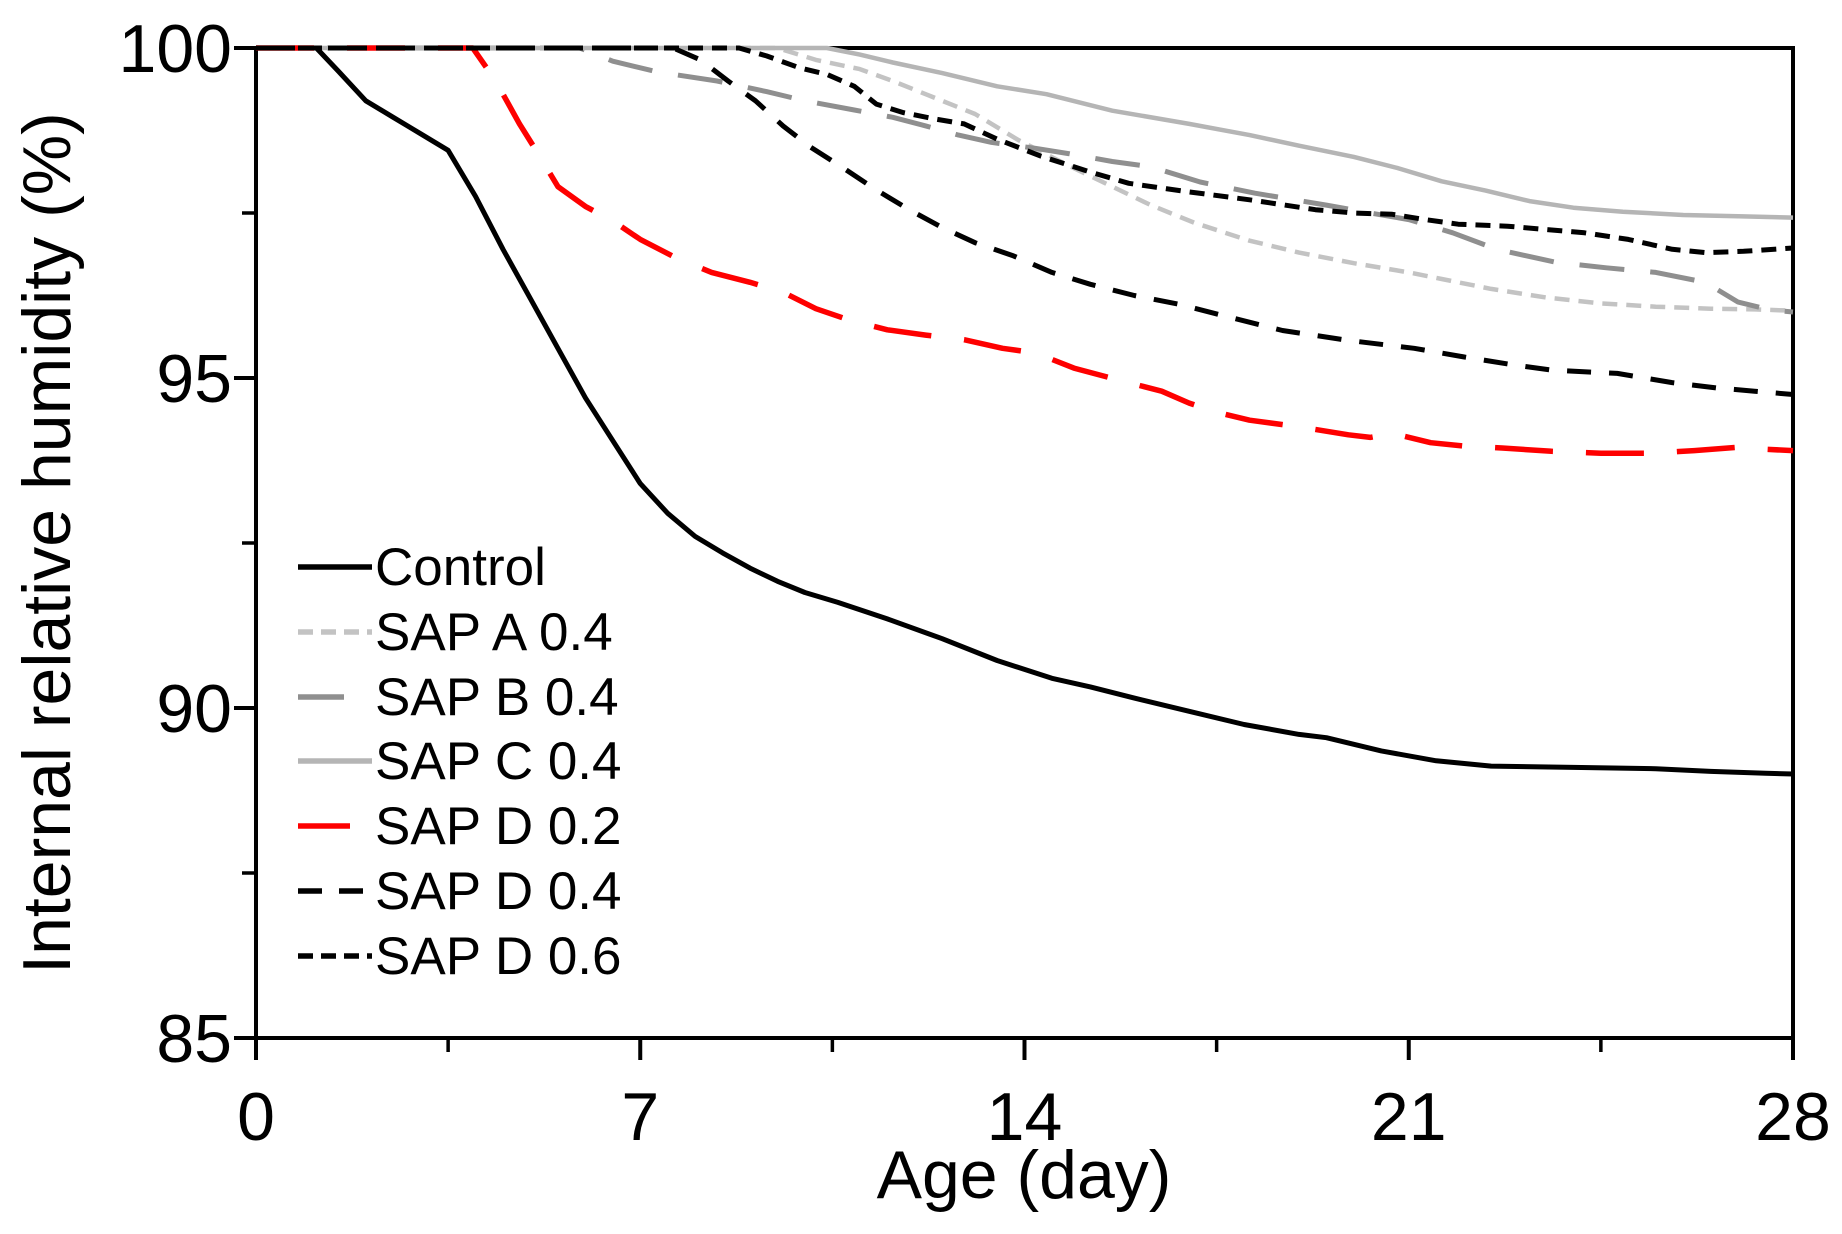  What do you see at coordinates (1025, 1117) in the screenshot?
I see `x-tick-label: 14` at bounding box center [1025, 1117].